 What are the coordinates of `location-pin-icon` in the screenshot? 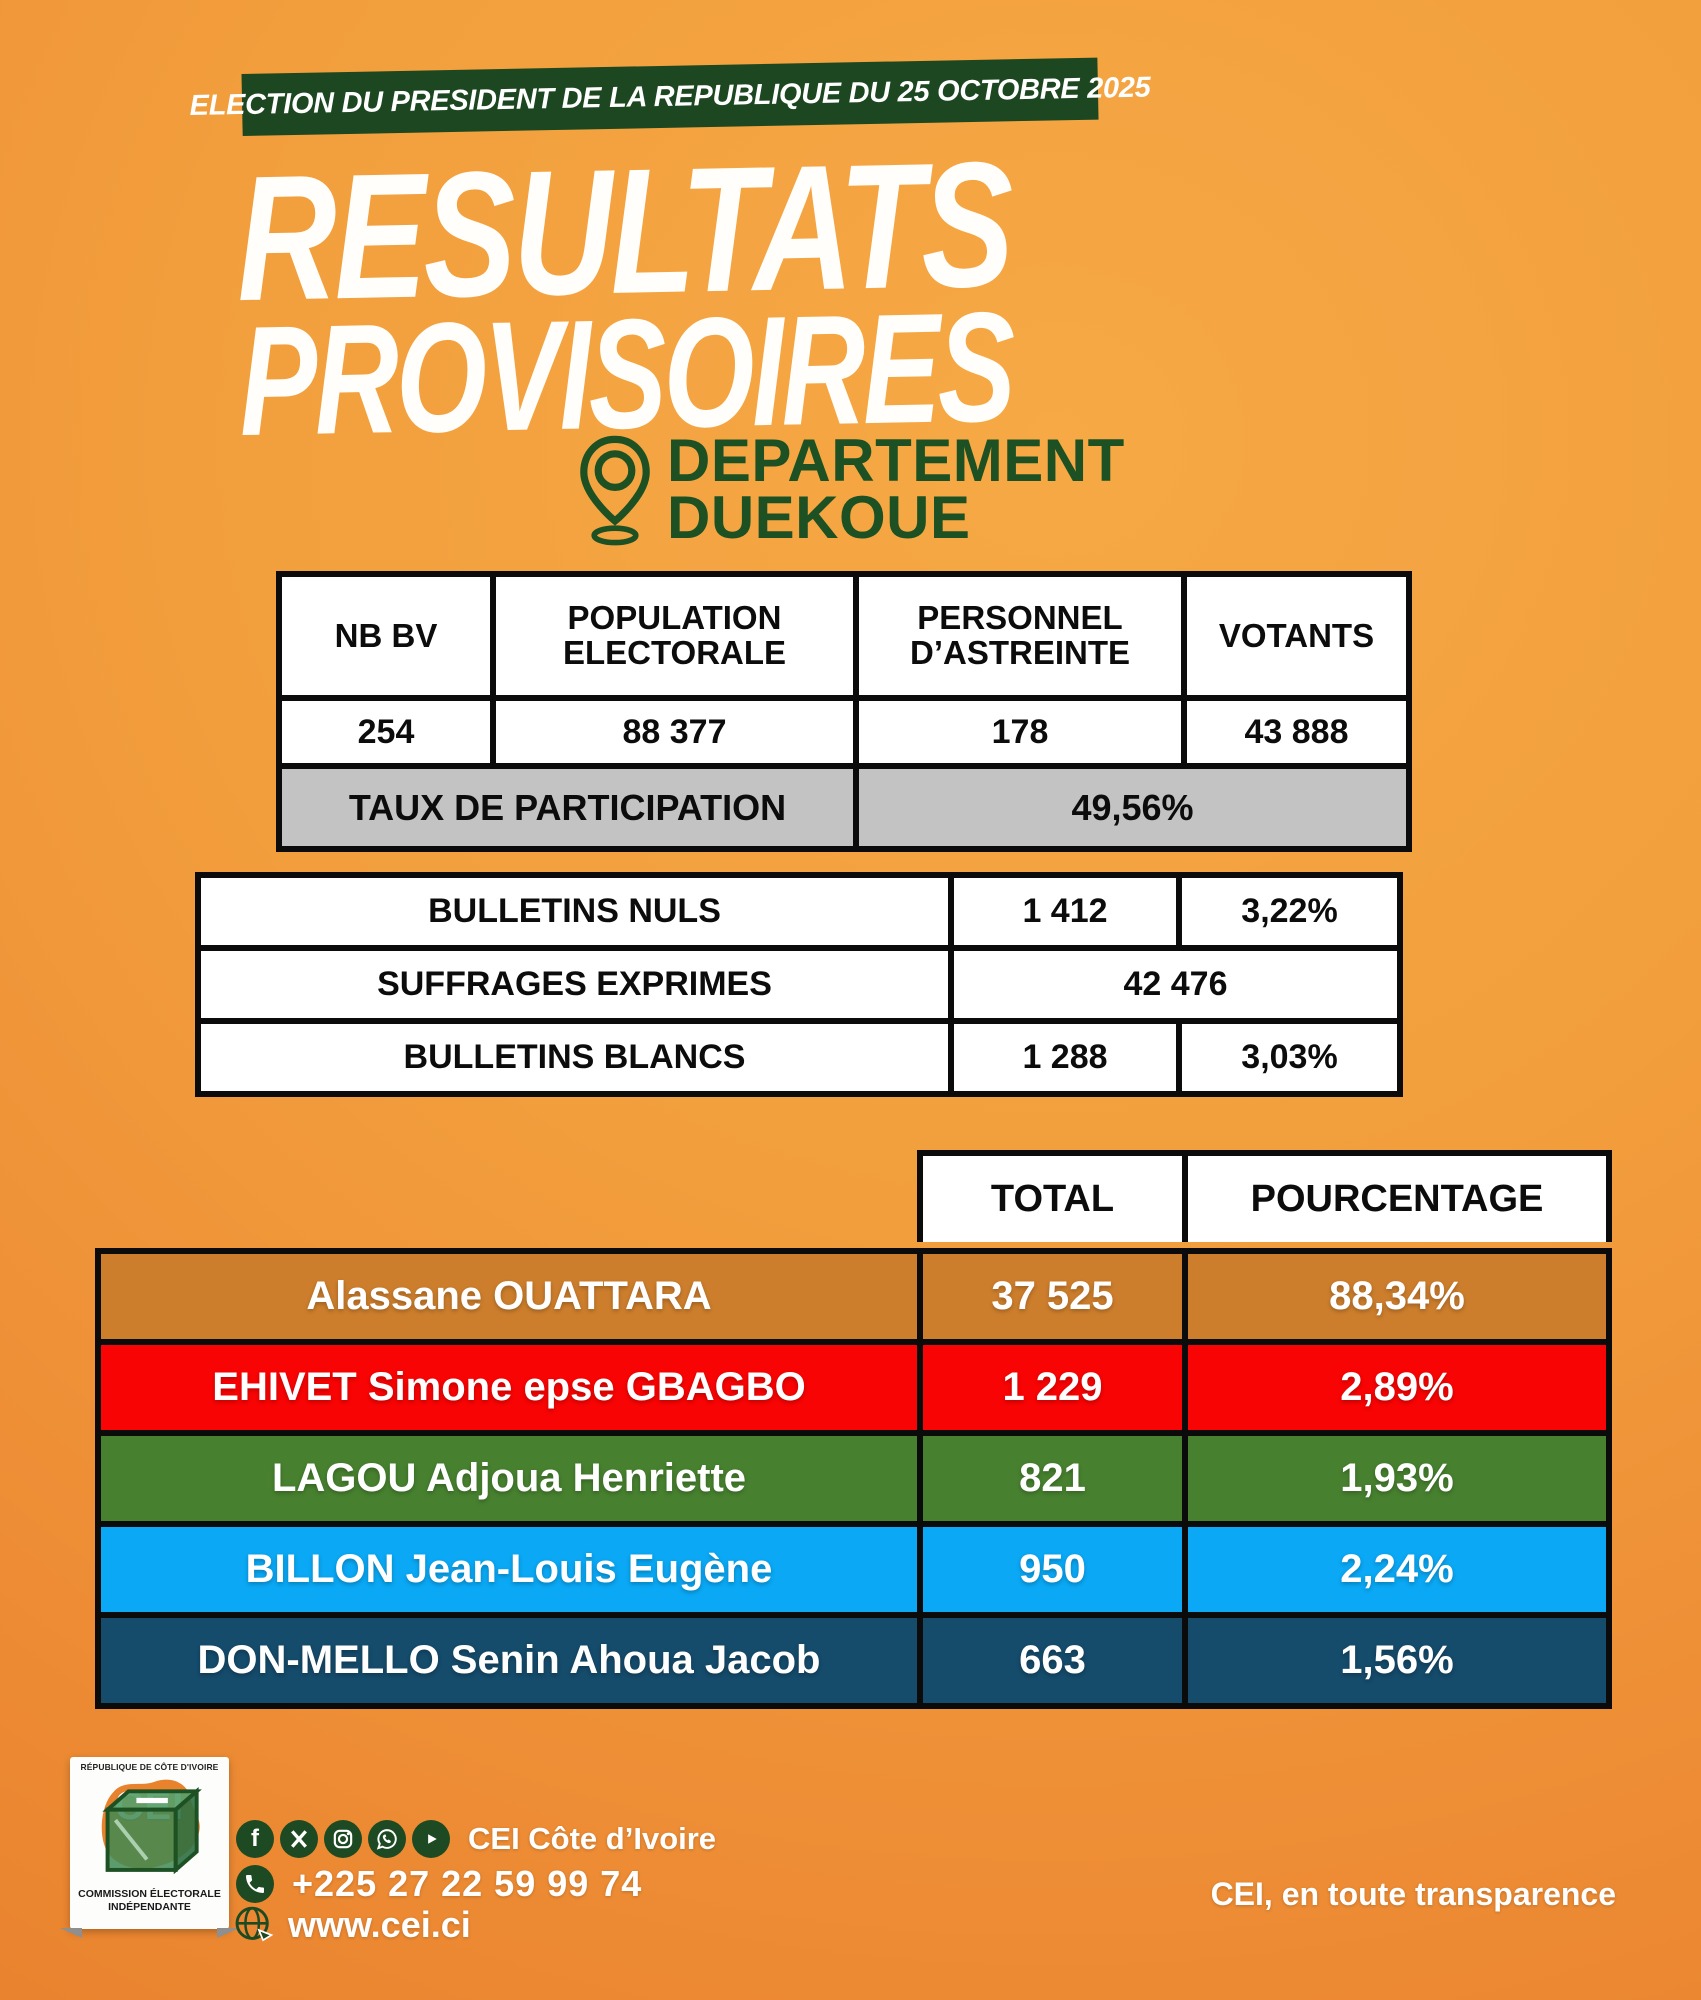 It's located at (615, 490).